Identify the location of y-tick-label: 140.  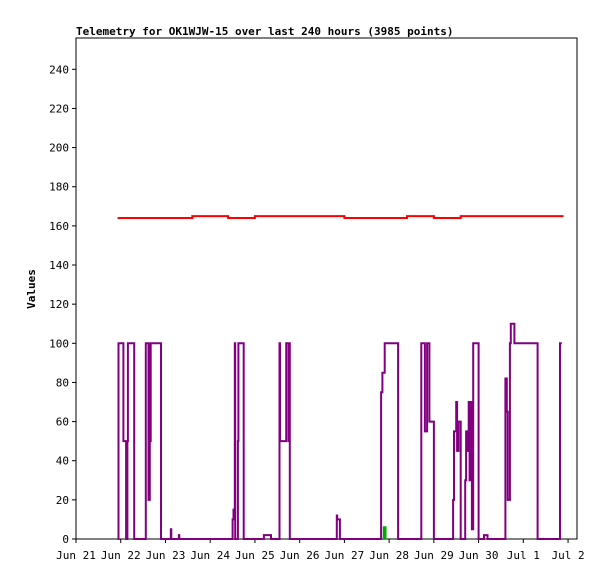
(59, 265).